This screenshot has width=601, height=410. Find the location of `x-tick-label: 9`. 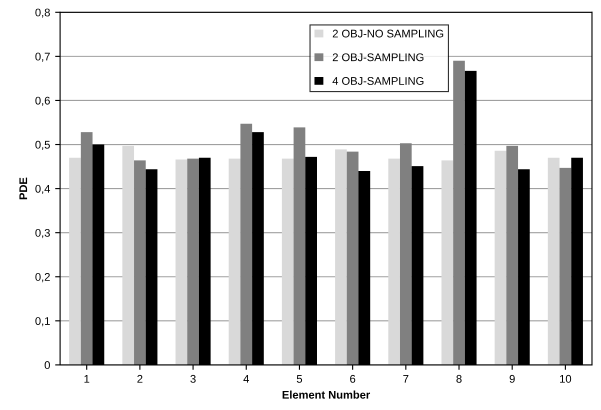

x-tick-label: 9 is located at coordinates (512, 378).